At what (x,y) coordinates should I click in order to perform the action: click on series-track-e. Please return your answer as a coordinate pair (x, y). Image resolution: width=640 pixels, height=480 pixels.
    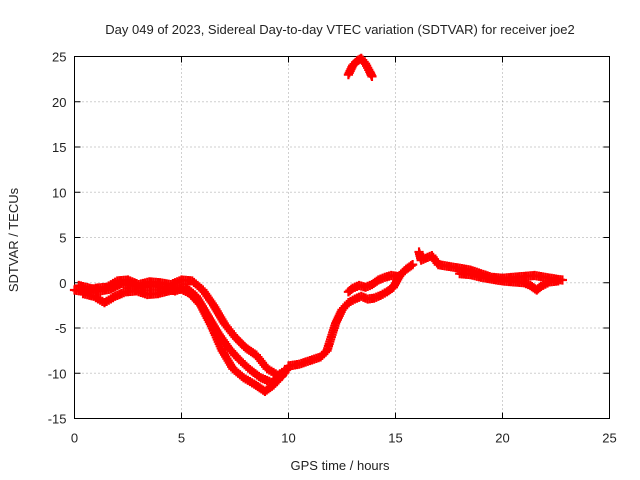
    Looking at the image, I should click on (373, 283).